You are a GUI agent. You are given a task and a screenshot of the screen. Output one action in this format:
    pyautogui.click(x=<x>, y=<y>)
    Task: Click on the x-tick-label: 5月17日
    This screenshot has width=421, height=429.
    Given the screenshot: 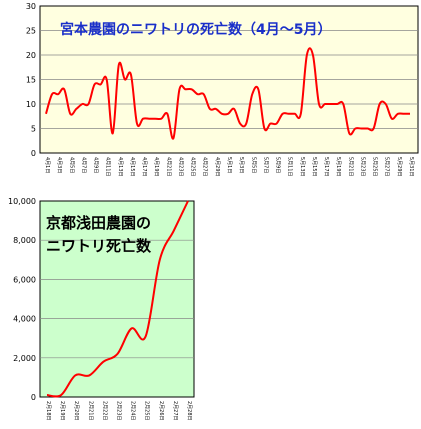 What is the action you would take?
    pyautogui.click(x=326, y=167)
    